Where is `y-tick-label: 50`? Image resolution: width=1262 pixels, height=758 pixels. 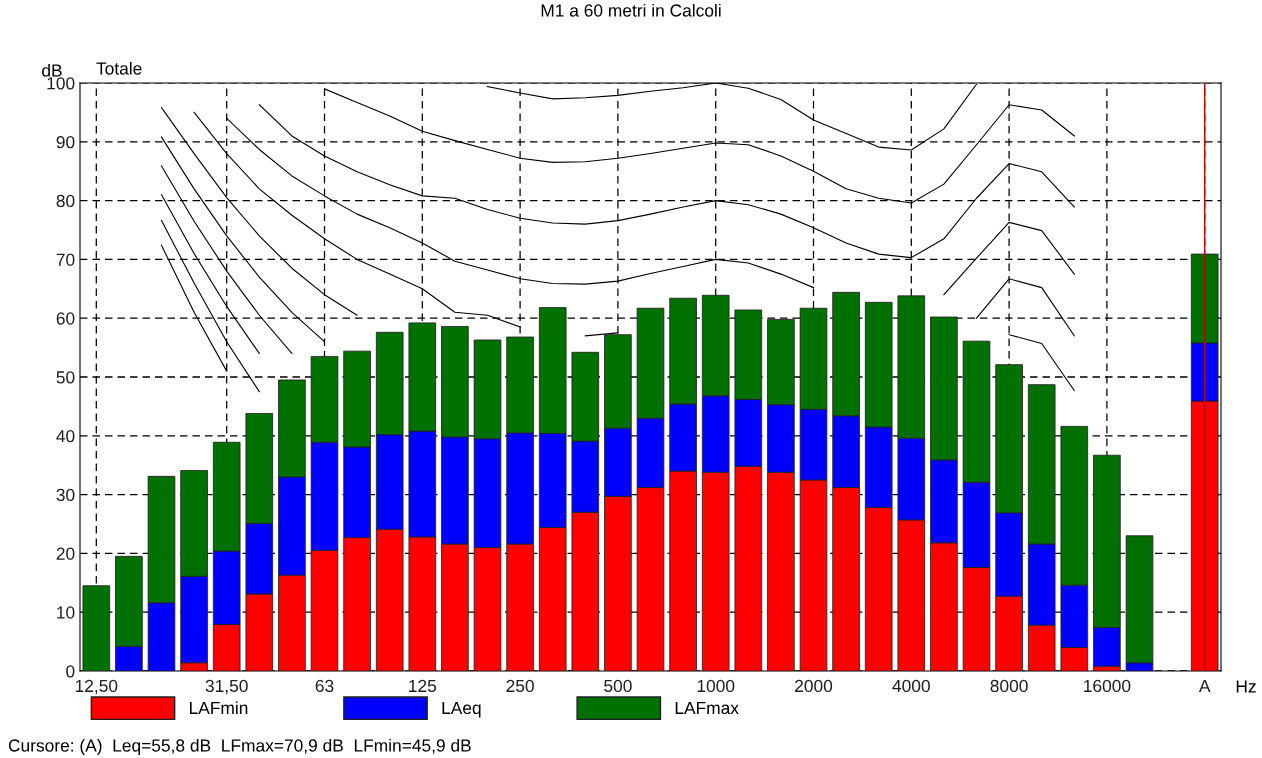
y-tick-label: 50 is located at coordinates (65, 377).